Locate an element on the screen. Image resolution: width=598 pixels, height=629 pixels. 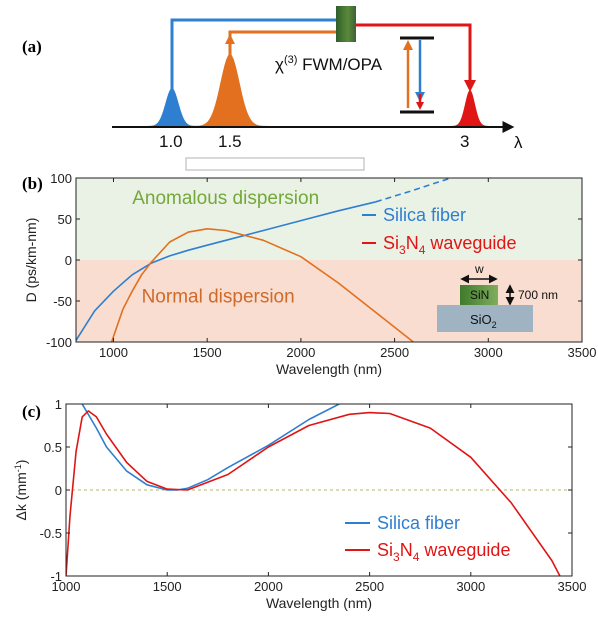
panel-a-label: (a) is located at coordinates (32, 46).